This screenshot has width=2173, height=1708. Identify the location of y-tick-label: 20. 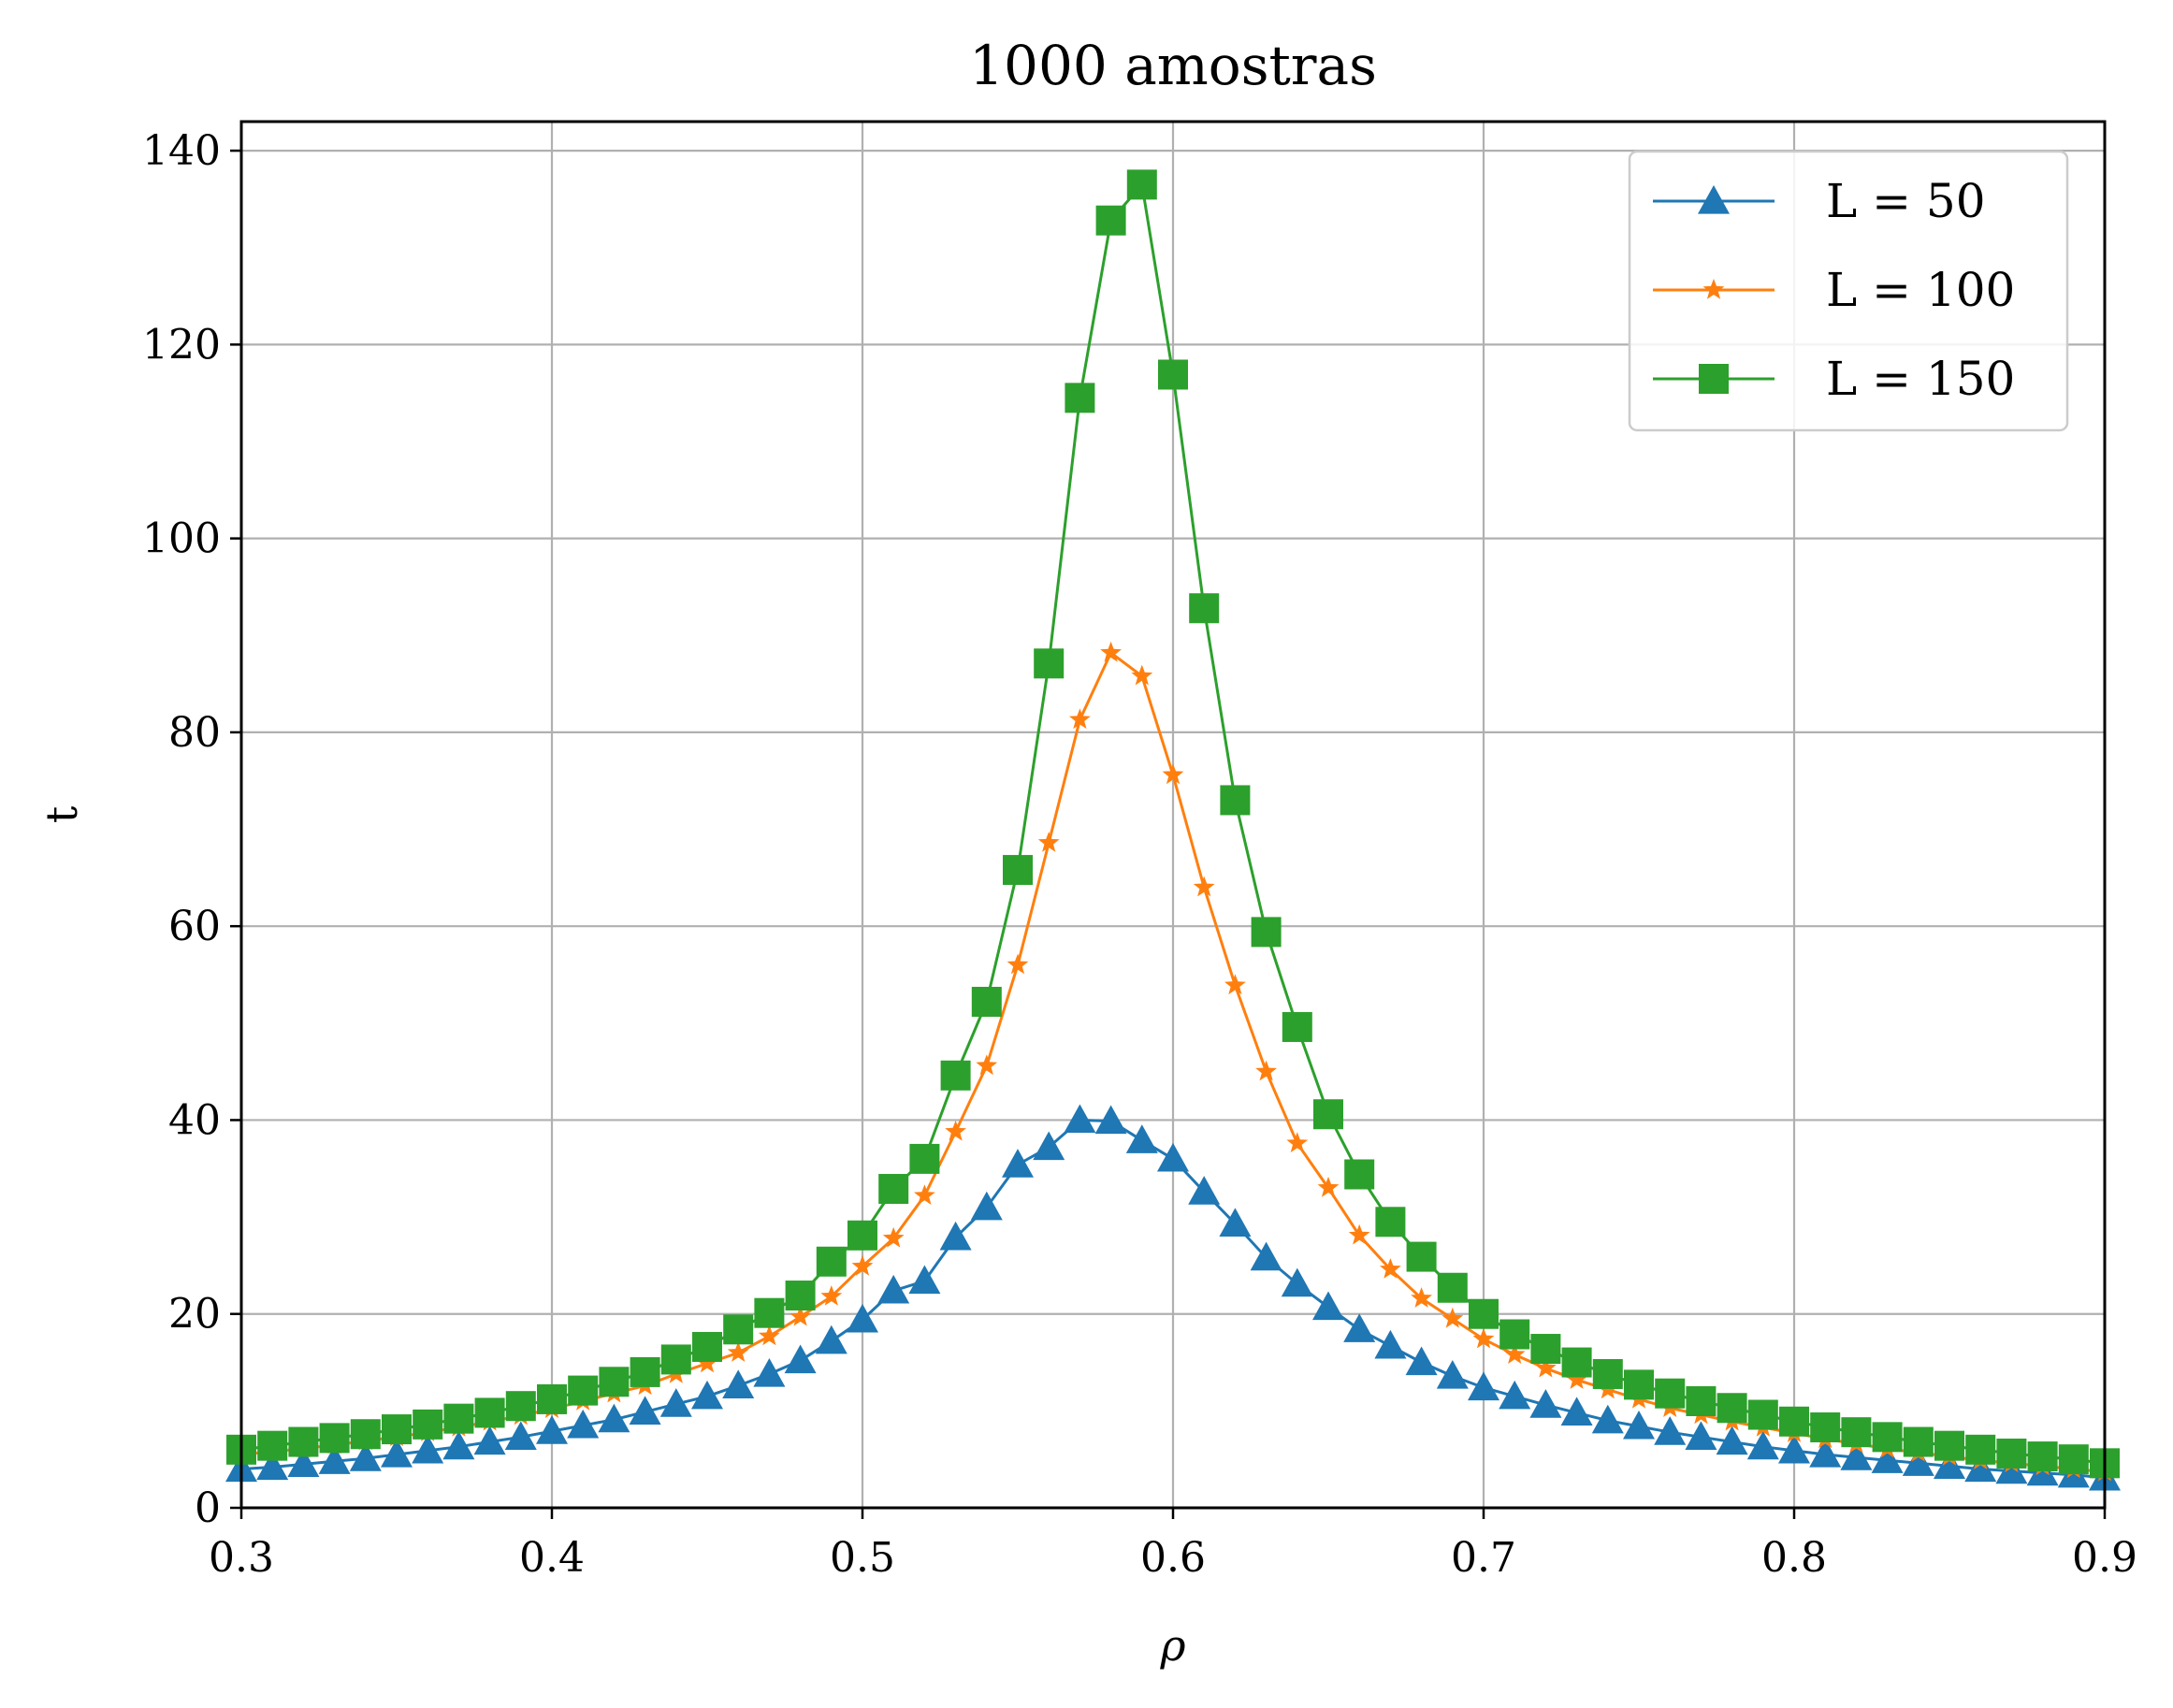
(194, 1315).